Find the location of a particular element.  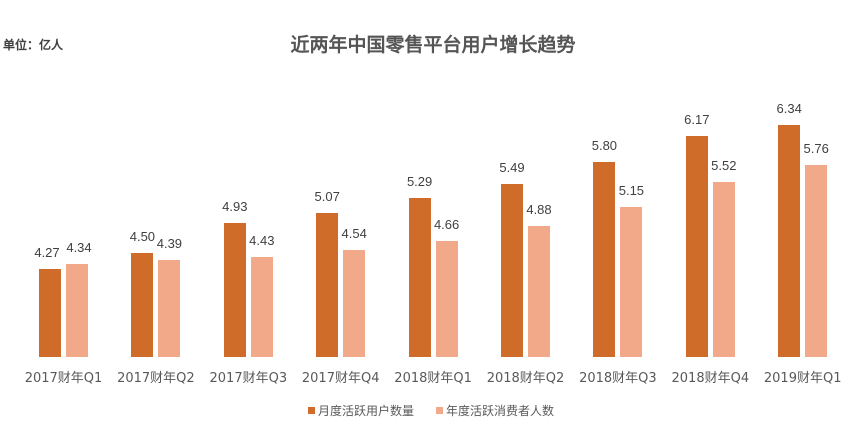

value-label: 5.76 is located at coordinates (816, 148).